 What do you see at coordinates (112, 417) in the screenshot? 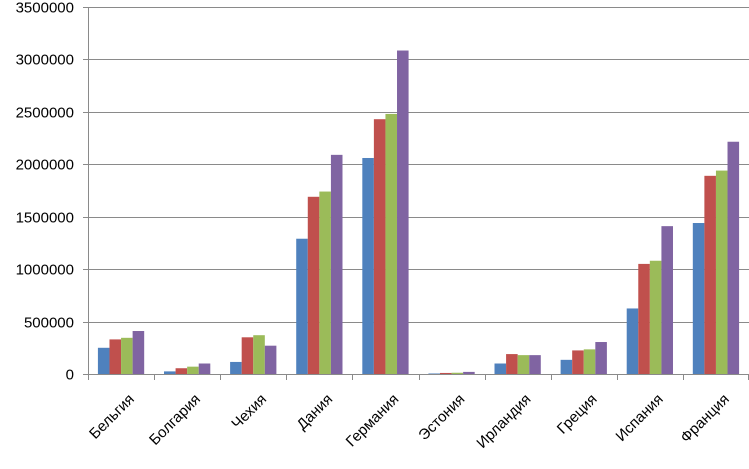
I see `x-tick-label: Бельгия` at bounding box center [112, 417].